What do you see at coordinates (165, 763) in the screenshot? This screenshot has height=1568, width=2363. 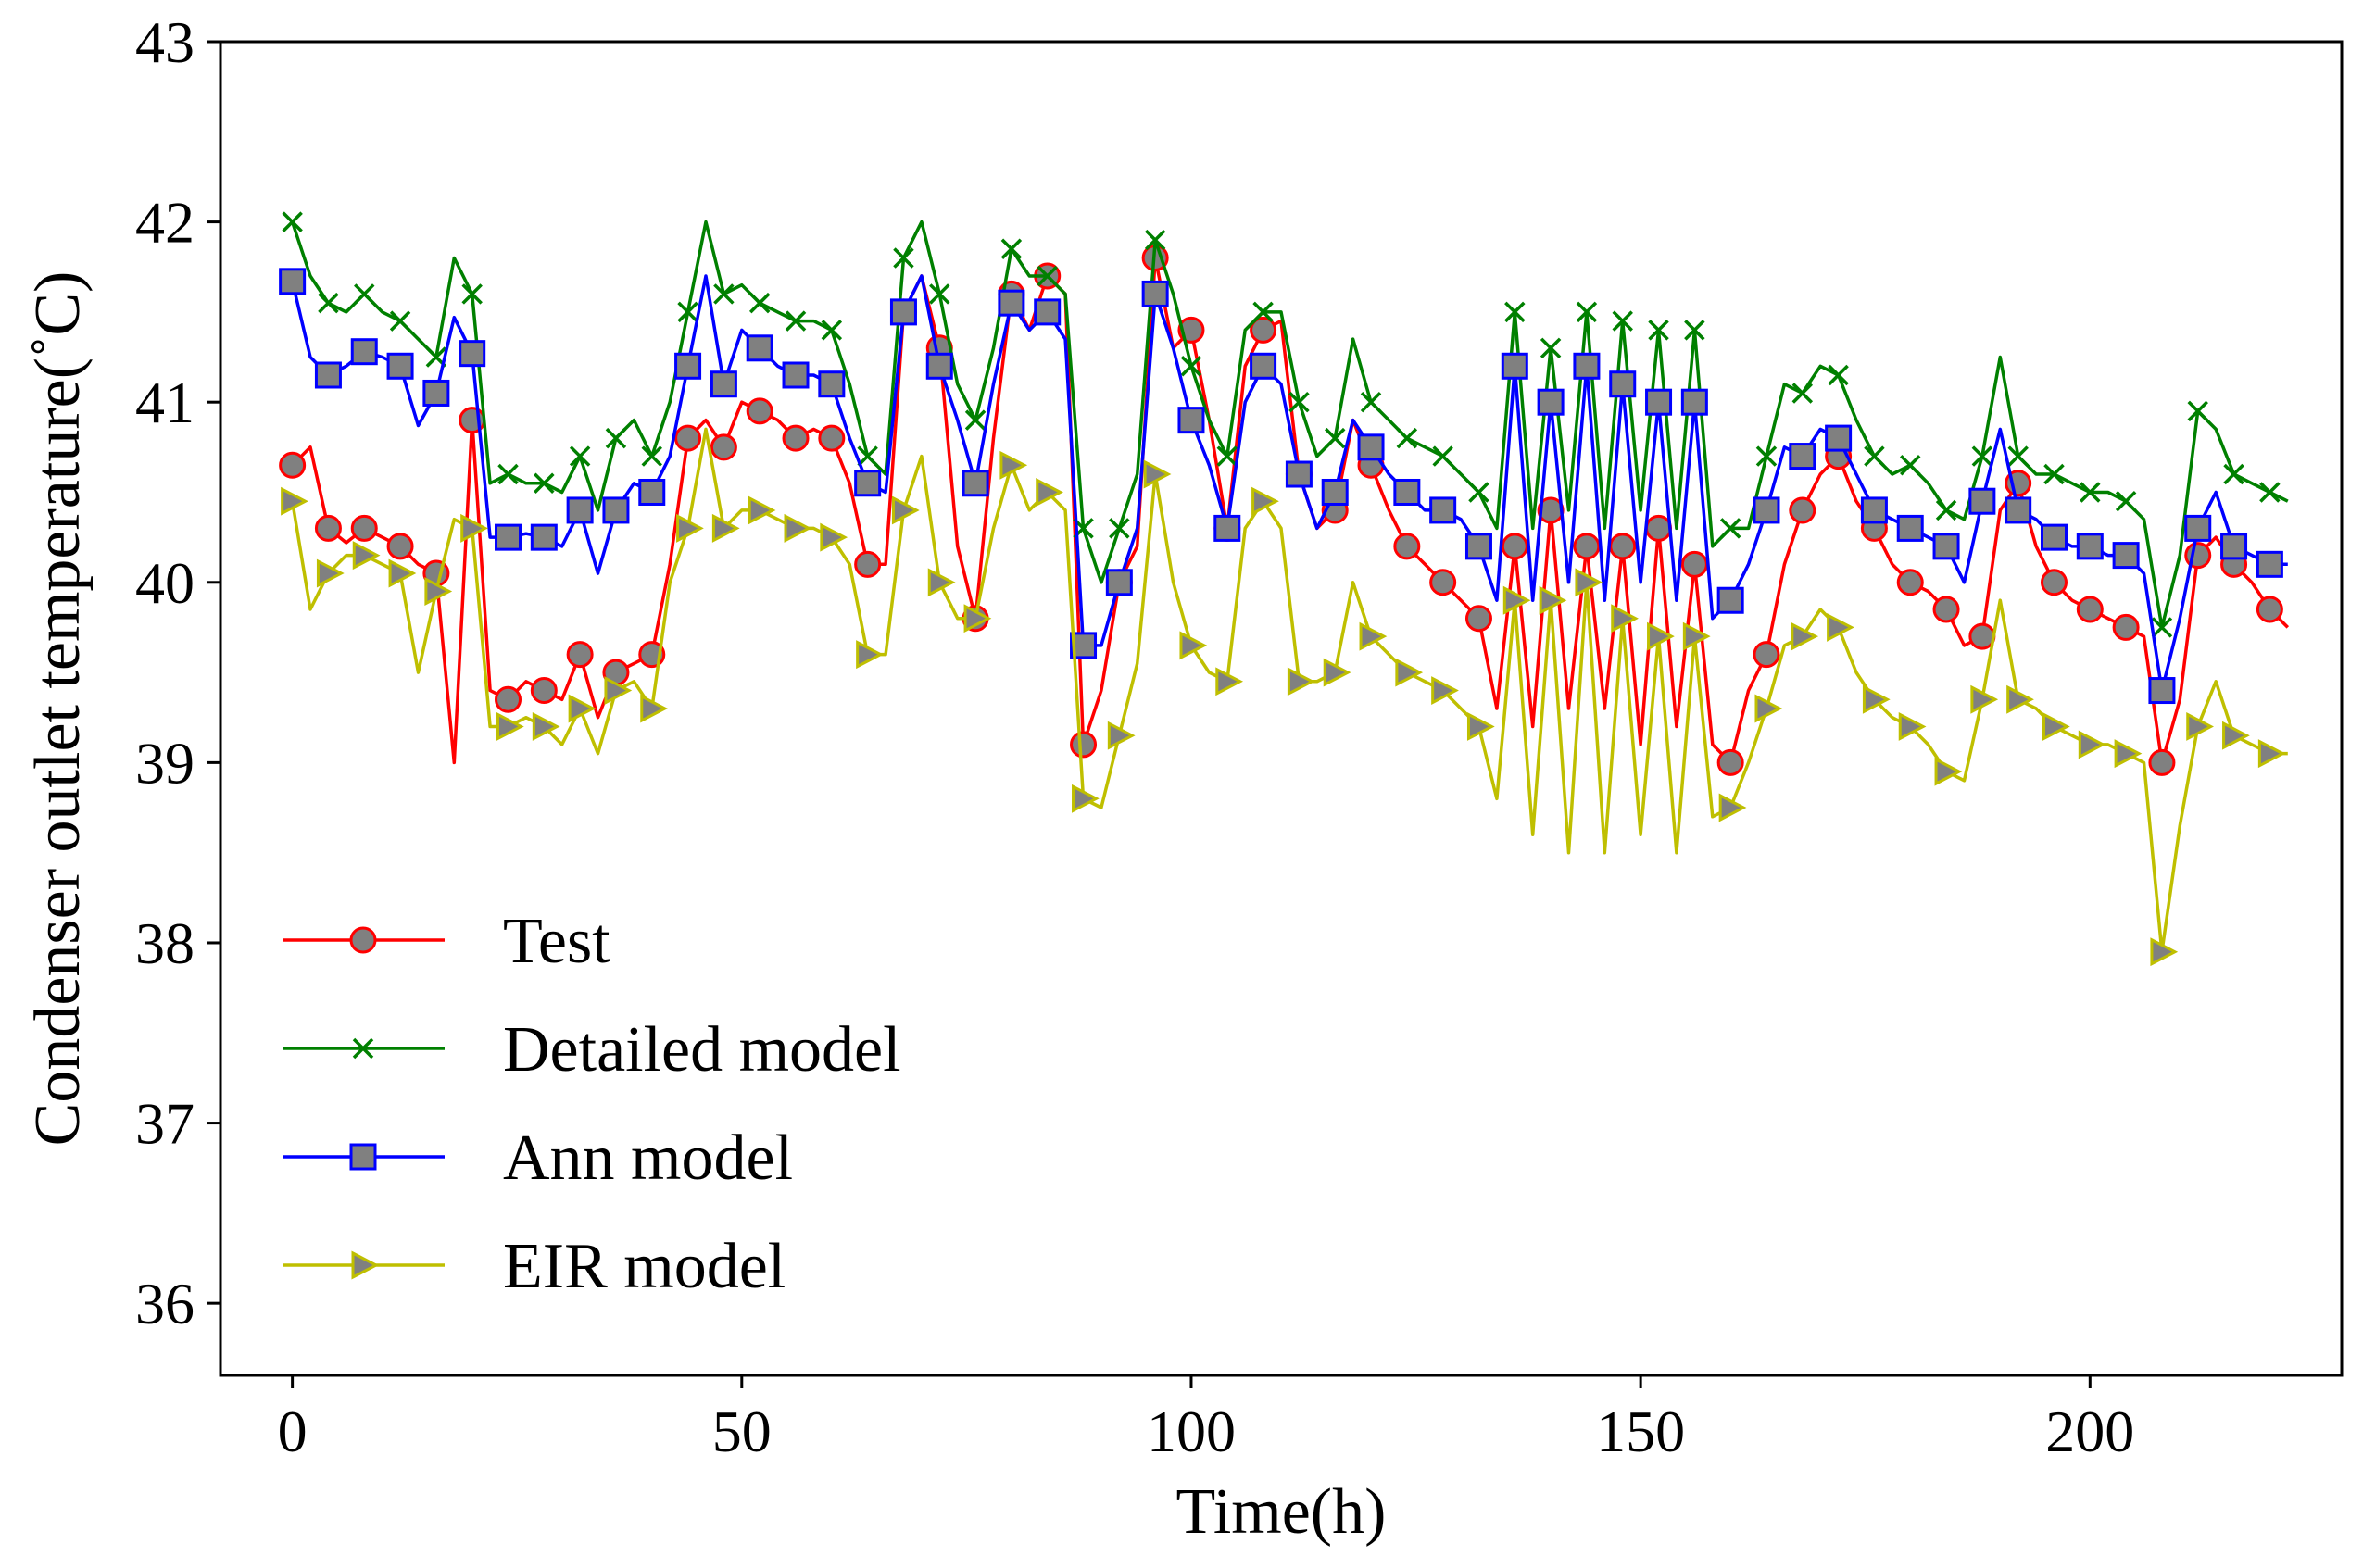 I see `y-tick-label: 39` at bounding box center [165, 763].